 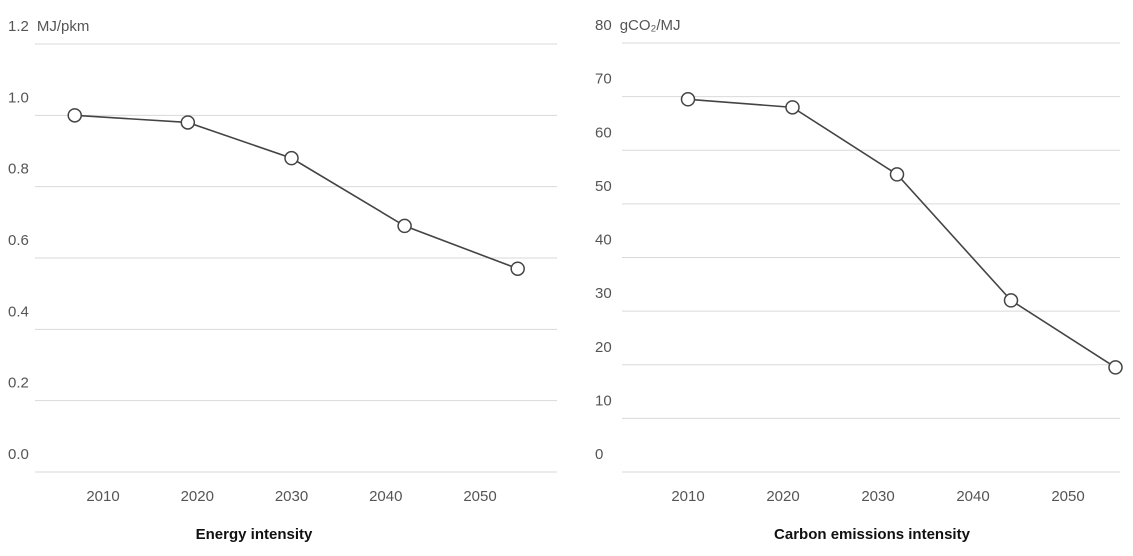 What do you see at coordinates (18, 454) in the screenshot?
I see `energy-y-tick-label: 0.0` at bounding box center [18, 454].